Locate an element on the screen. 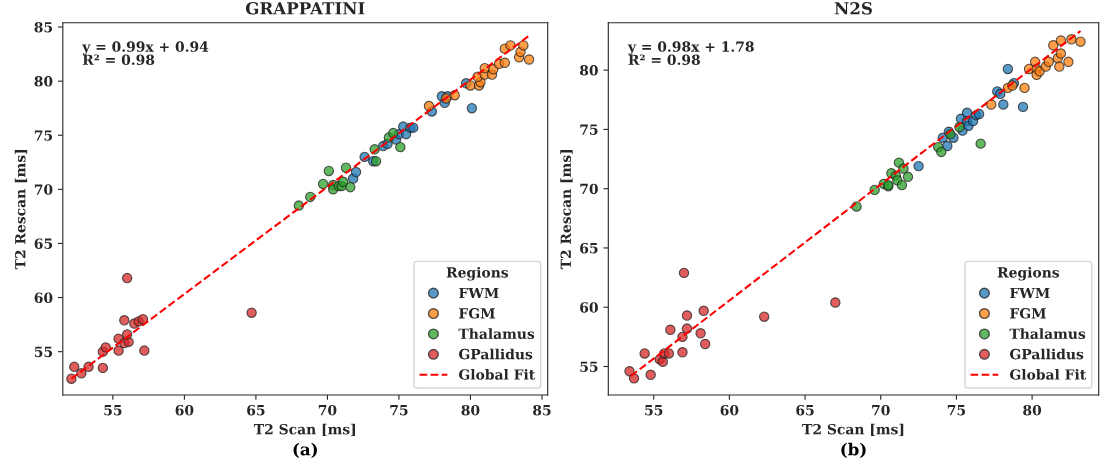  annotation: y = 0.99x + 0.94 is located at coordinates (145, 48).